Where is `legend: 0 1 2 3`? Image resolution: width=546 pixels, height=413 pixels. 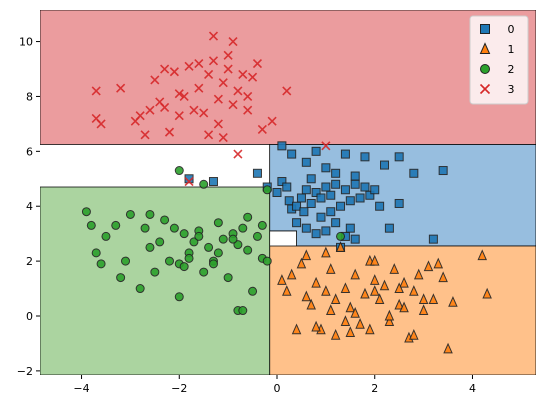
legend: 0 1 2 3 is located at coordinates (499, 60).